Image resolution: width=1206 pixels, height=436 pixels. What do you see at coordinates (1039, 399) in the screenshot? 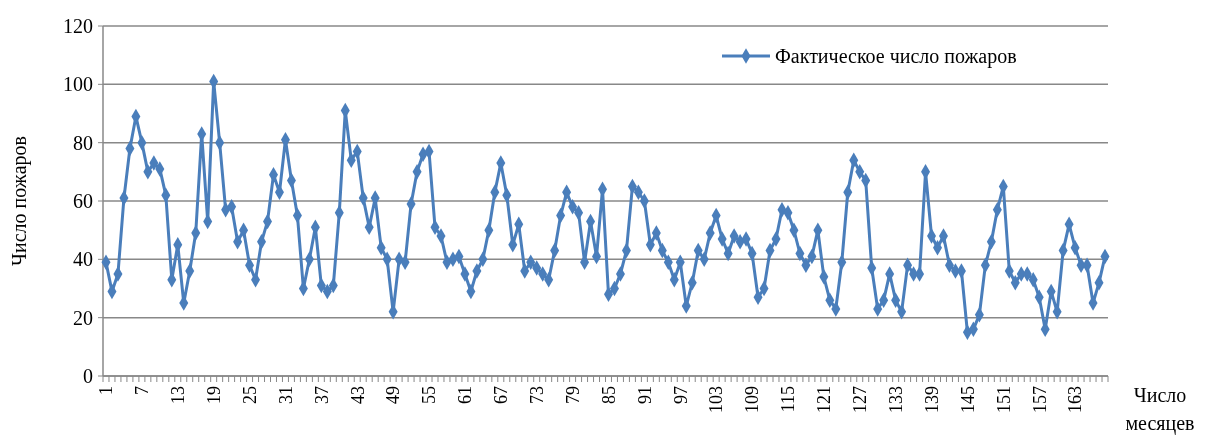
I see `x-tick-label: 157` at bounding box center [1039, 399].